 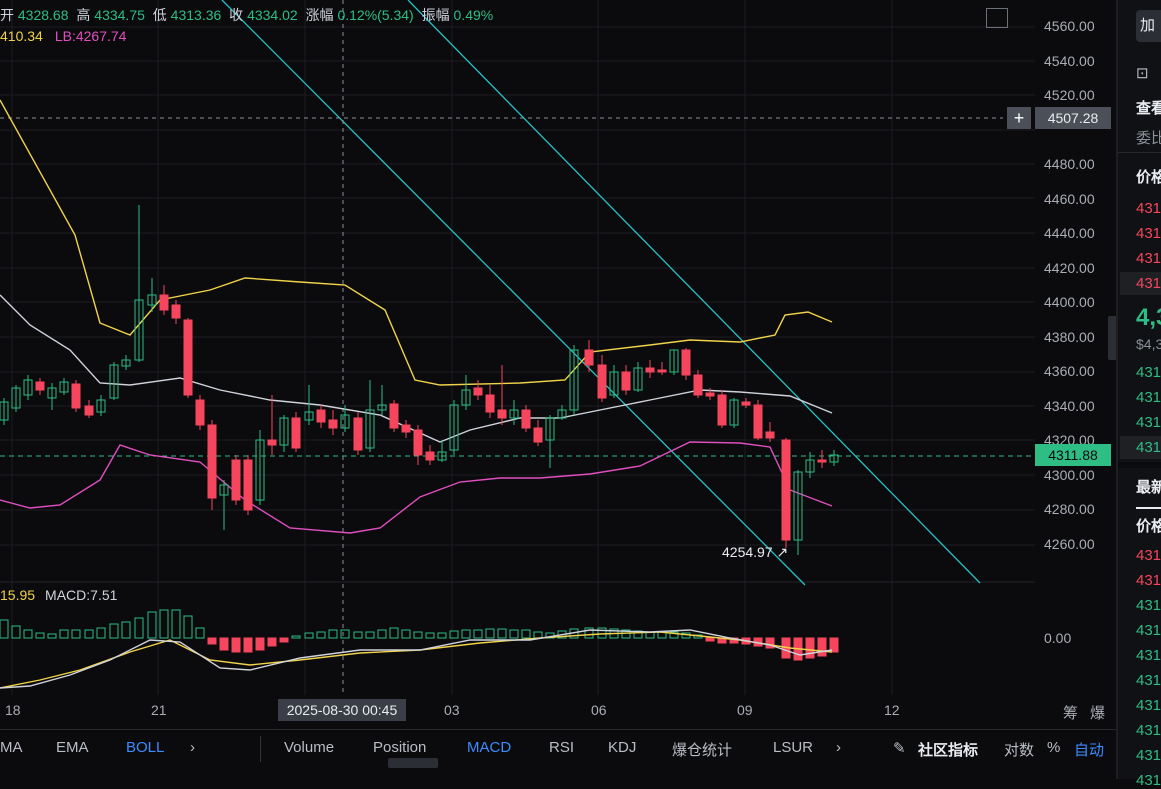 What do you see at coordinates (21, 36) in the screenshot?
I see `boll-ub-value: 410.34` at bounding box center [21, 36].